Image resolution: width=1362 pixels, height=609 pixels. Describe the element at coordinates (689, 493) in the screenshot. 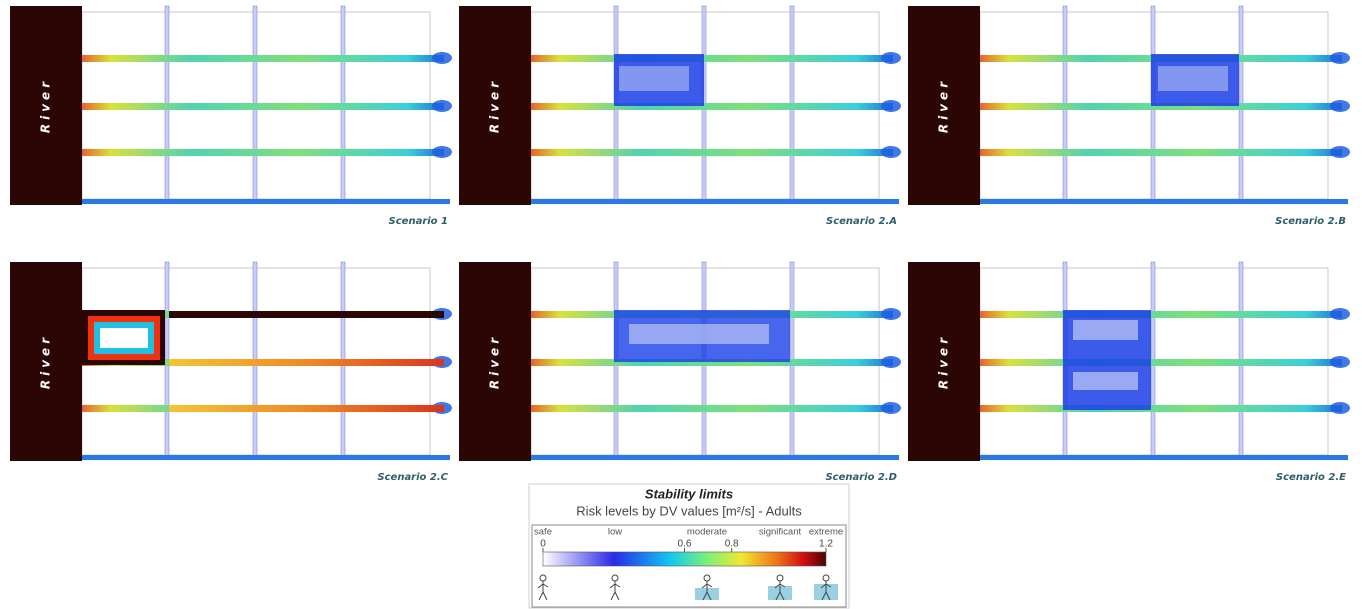

I see `legend-title: Stability limits` at that location.